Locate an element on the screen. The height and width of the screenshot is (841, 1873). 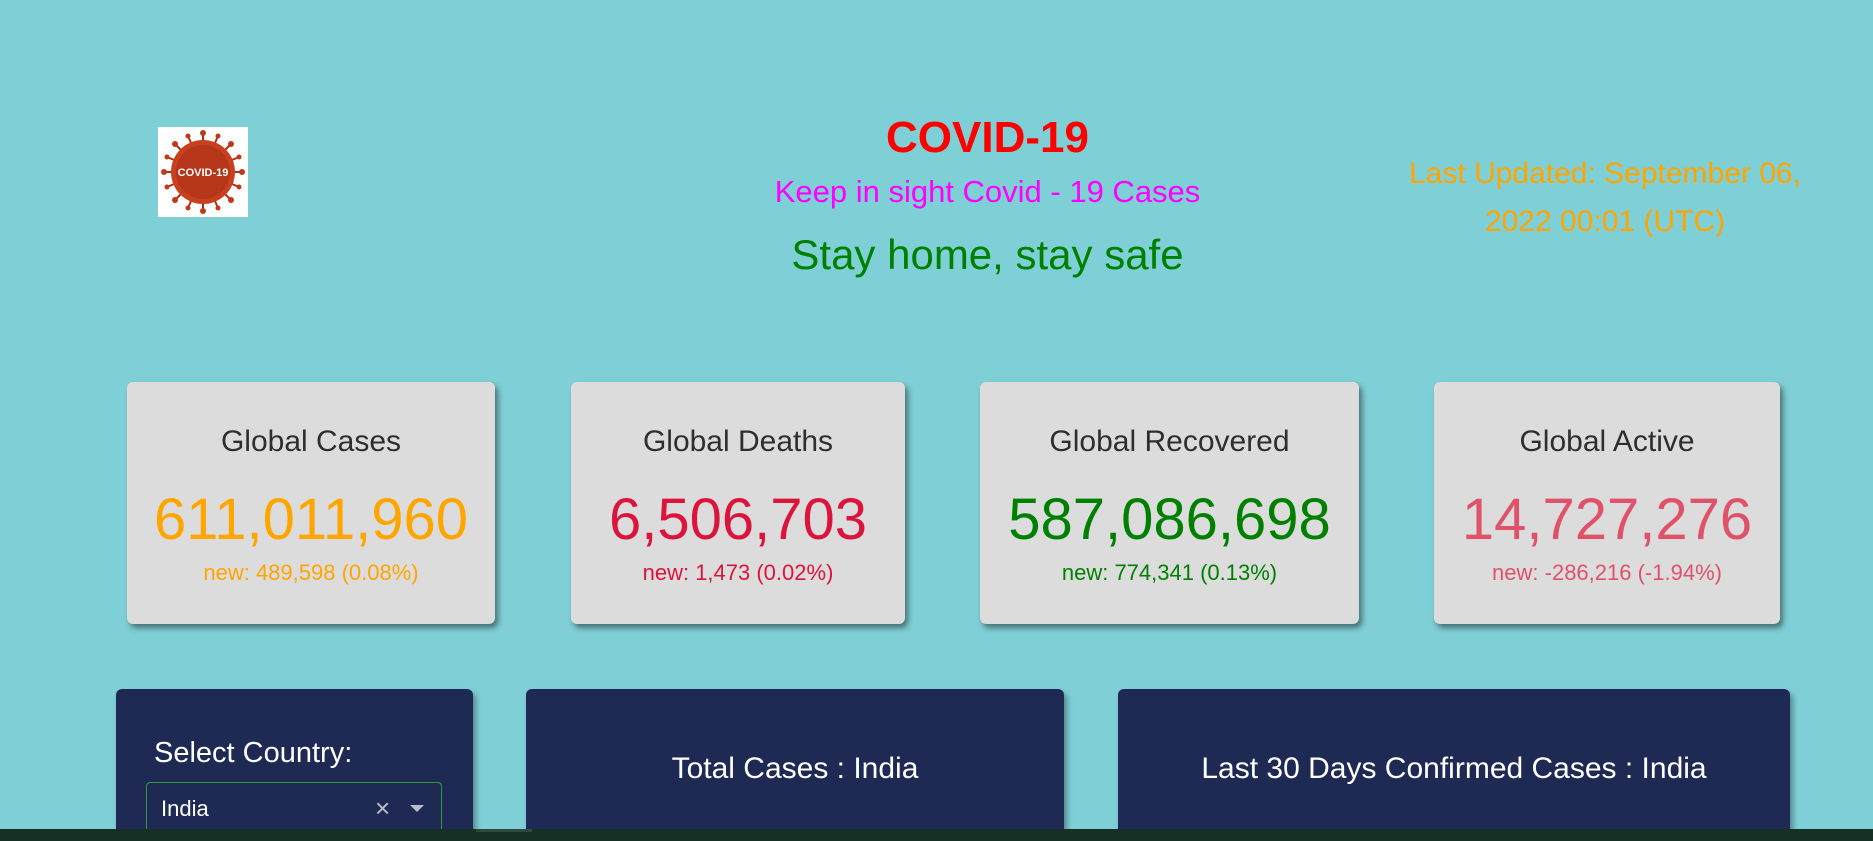
country-select: India × is located at coordinates (294, 810).